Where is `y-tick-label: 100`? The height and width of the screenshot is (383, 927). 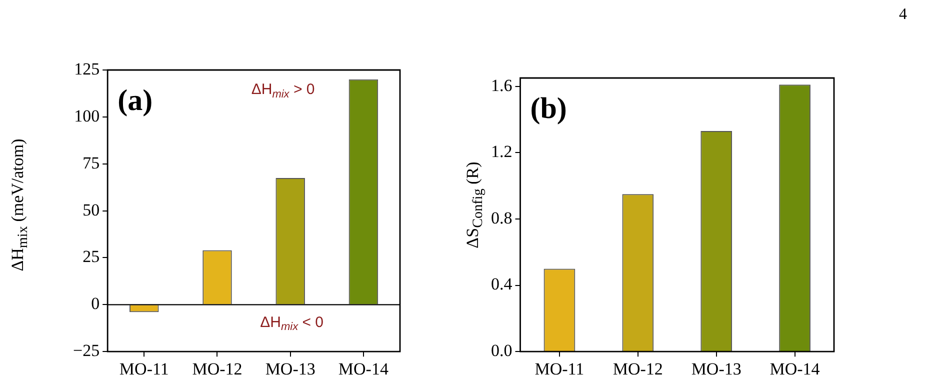 y-tick-label: 100 is located at coordinates (87, 116).